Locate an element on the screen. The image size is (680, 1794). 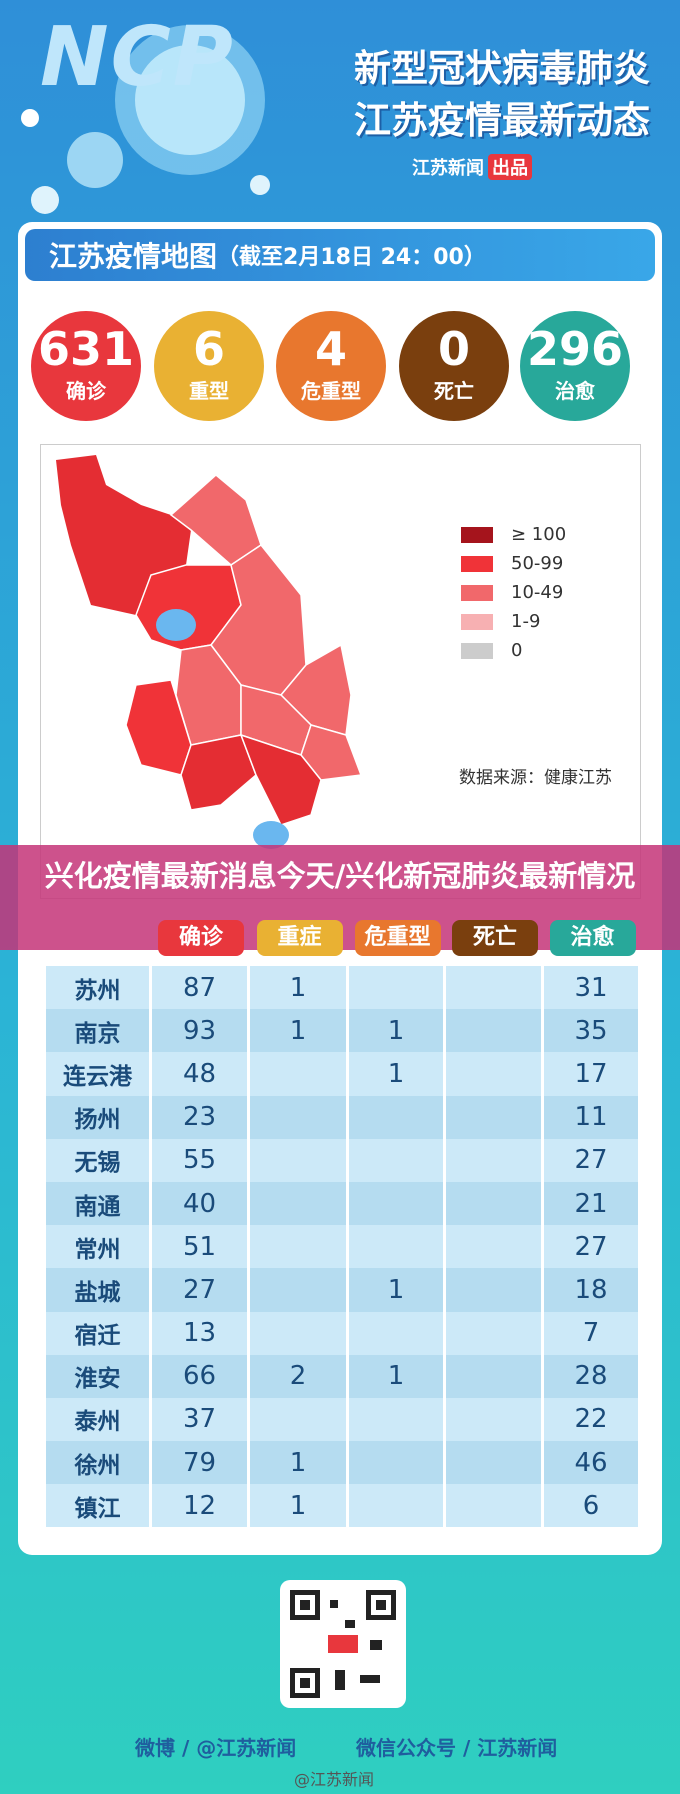
watermark: @江苏新闻 is located at coordinates (334, 1779).